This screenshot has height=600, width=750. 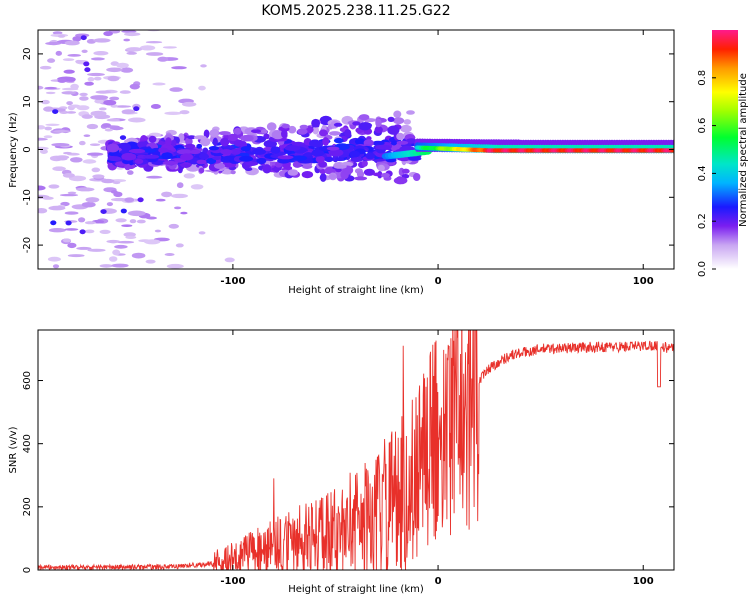 I want to click on colorbar-tick-label: 0.8, so click(x=702, y=78).